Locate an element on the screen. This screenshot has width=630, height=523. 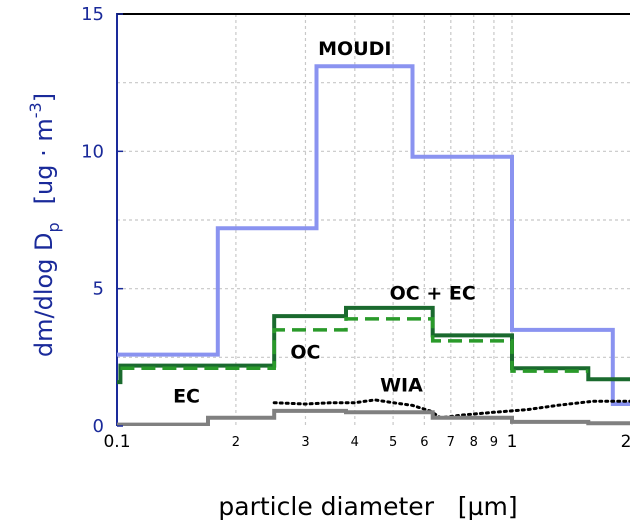
series-line-oc is located at coordinates (354, 345).